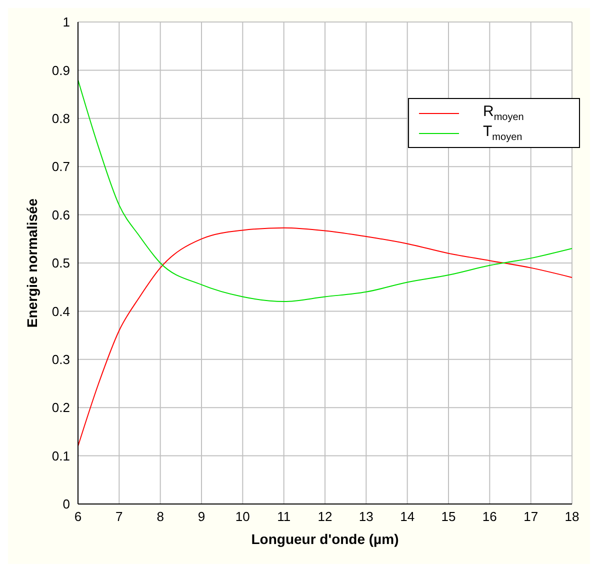  What do you see at coordinates (61, 311) in the screenshot?
I see `y-tick-label: 0.4` at bounding box center [61, 311].